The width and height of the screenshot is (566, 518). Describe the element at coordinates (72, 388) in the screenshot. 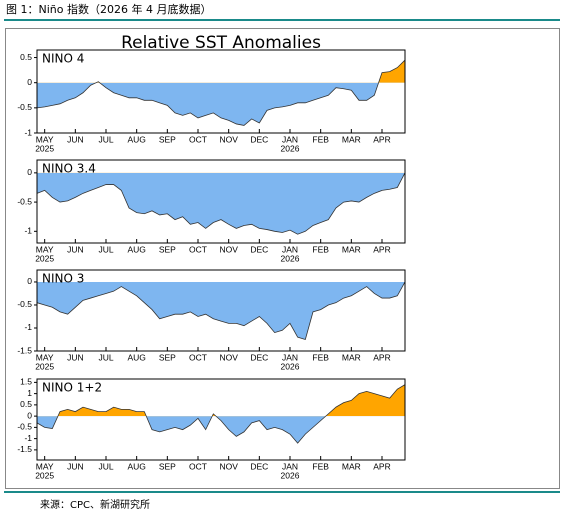

I see `panel-label: NINO 1+2` at that location.